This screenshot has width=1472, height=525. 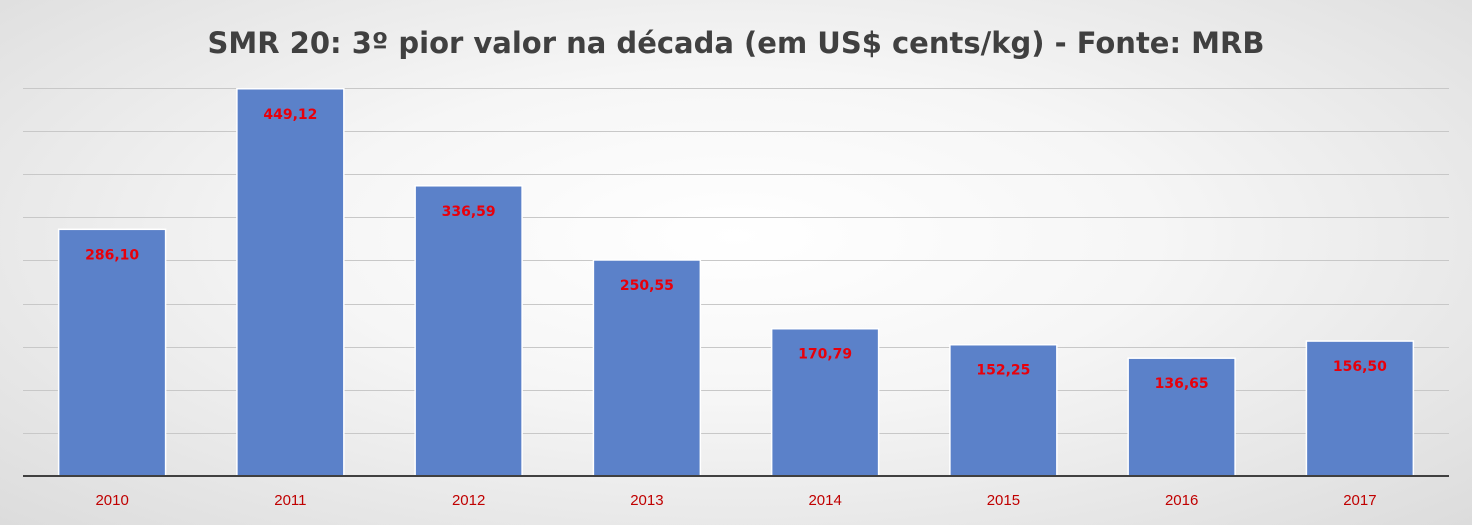 I want to click on x-tick-label-2012: 2012, so click(x=468, y=500).